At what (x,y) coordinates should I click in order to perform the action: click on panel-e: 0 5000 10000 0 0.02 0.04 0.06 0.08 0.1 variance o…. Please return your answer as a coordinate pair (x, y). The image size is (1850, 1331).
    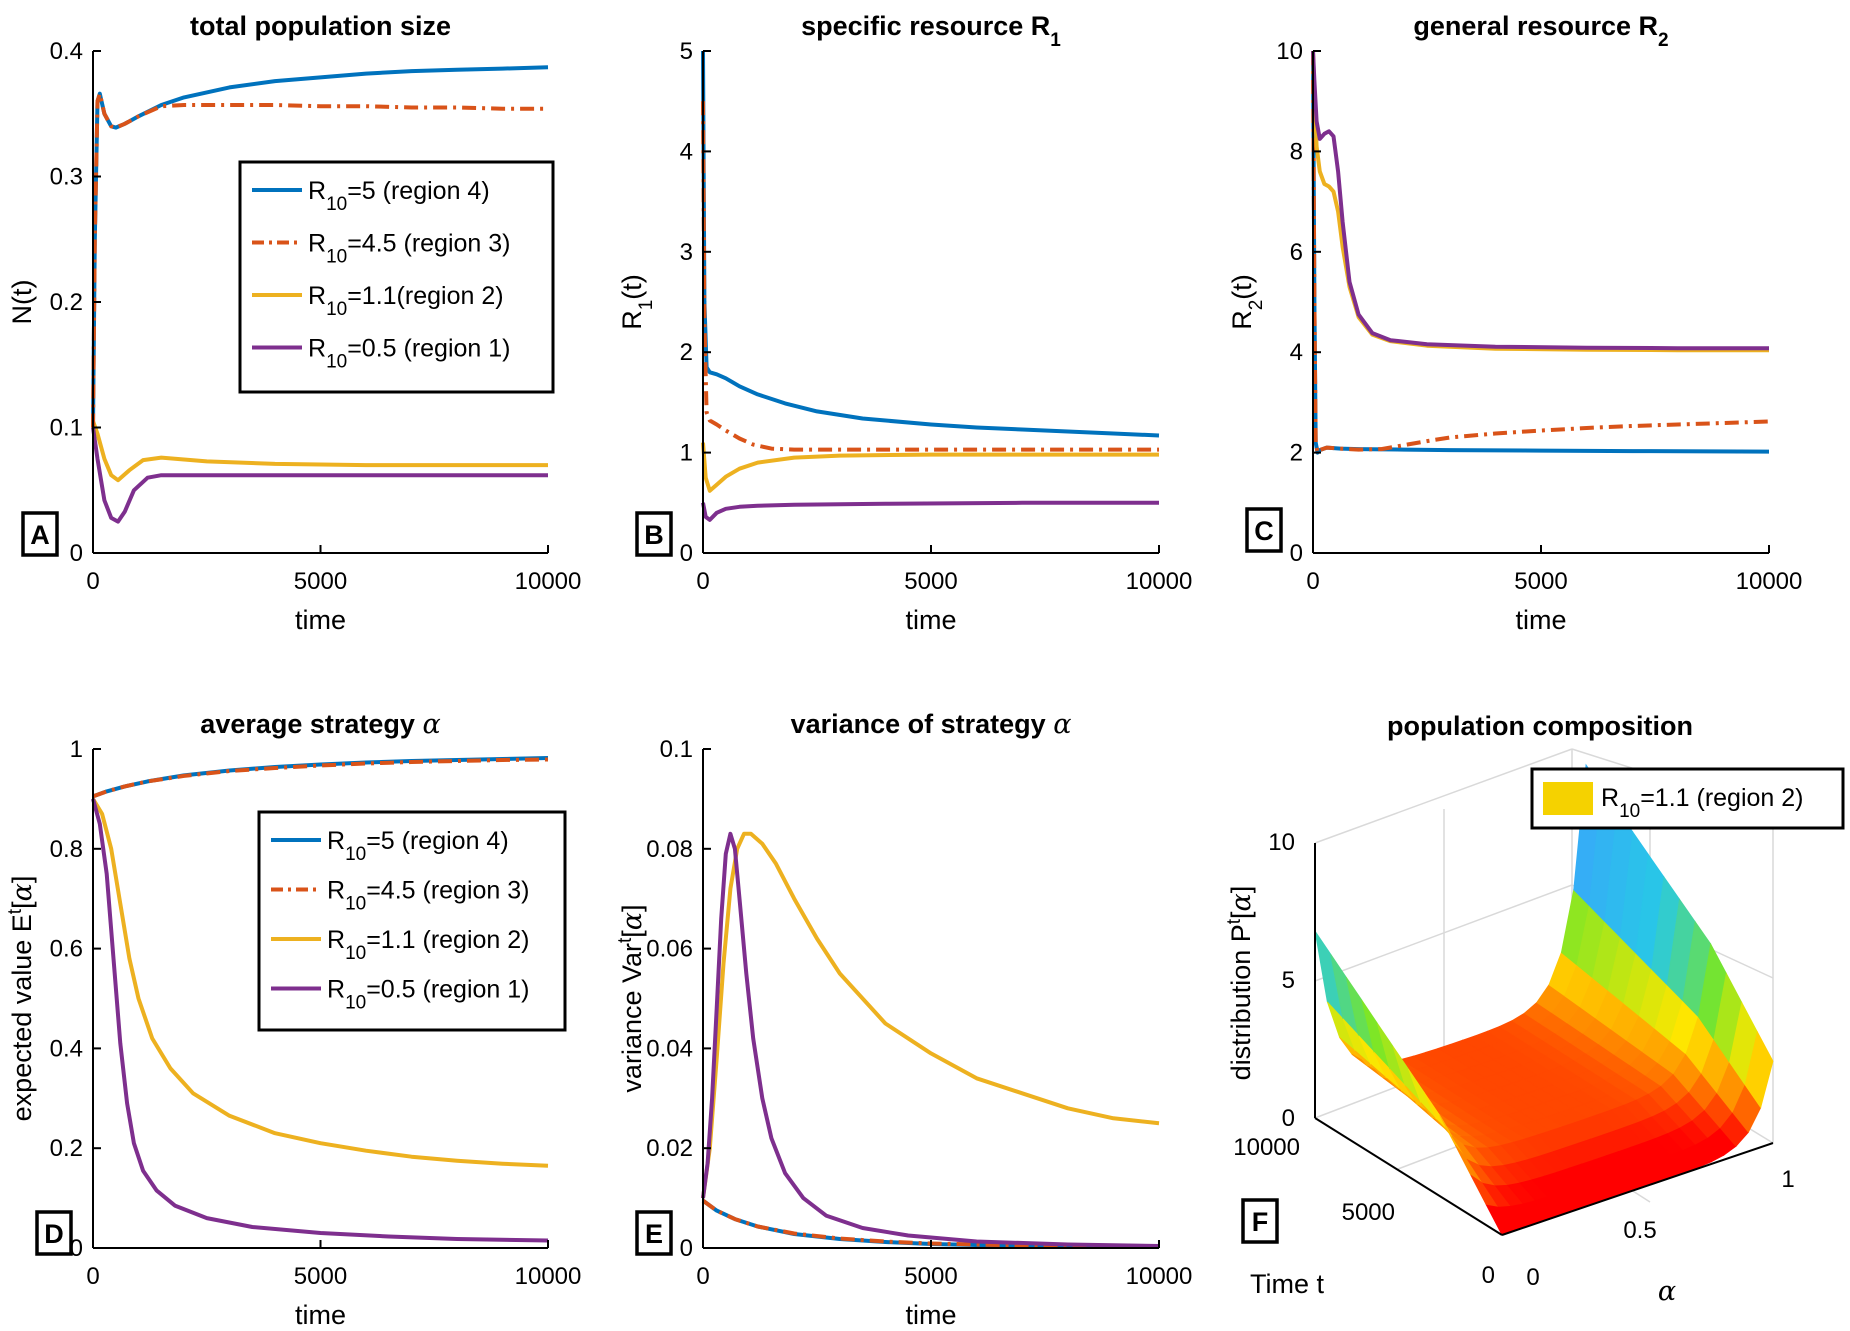
    Looking at the image, I should click on (904, 1019).